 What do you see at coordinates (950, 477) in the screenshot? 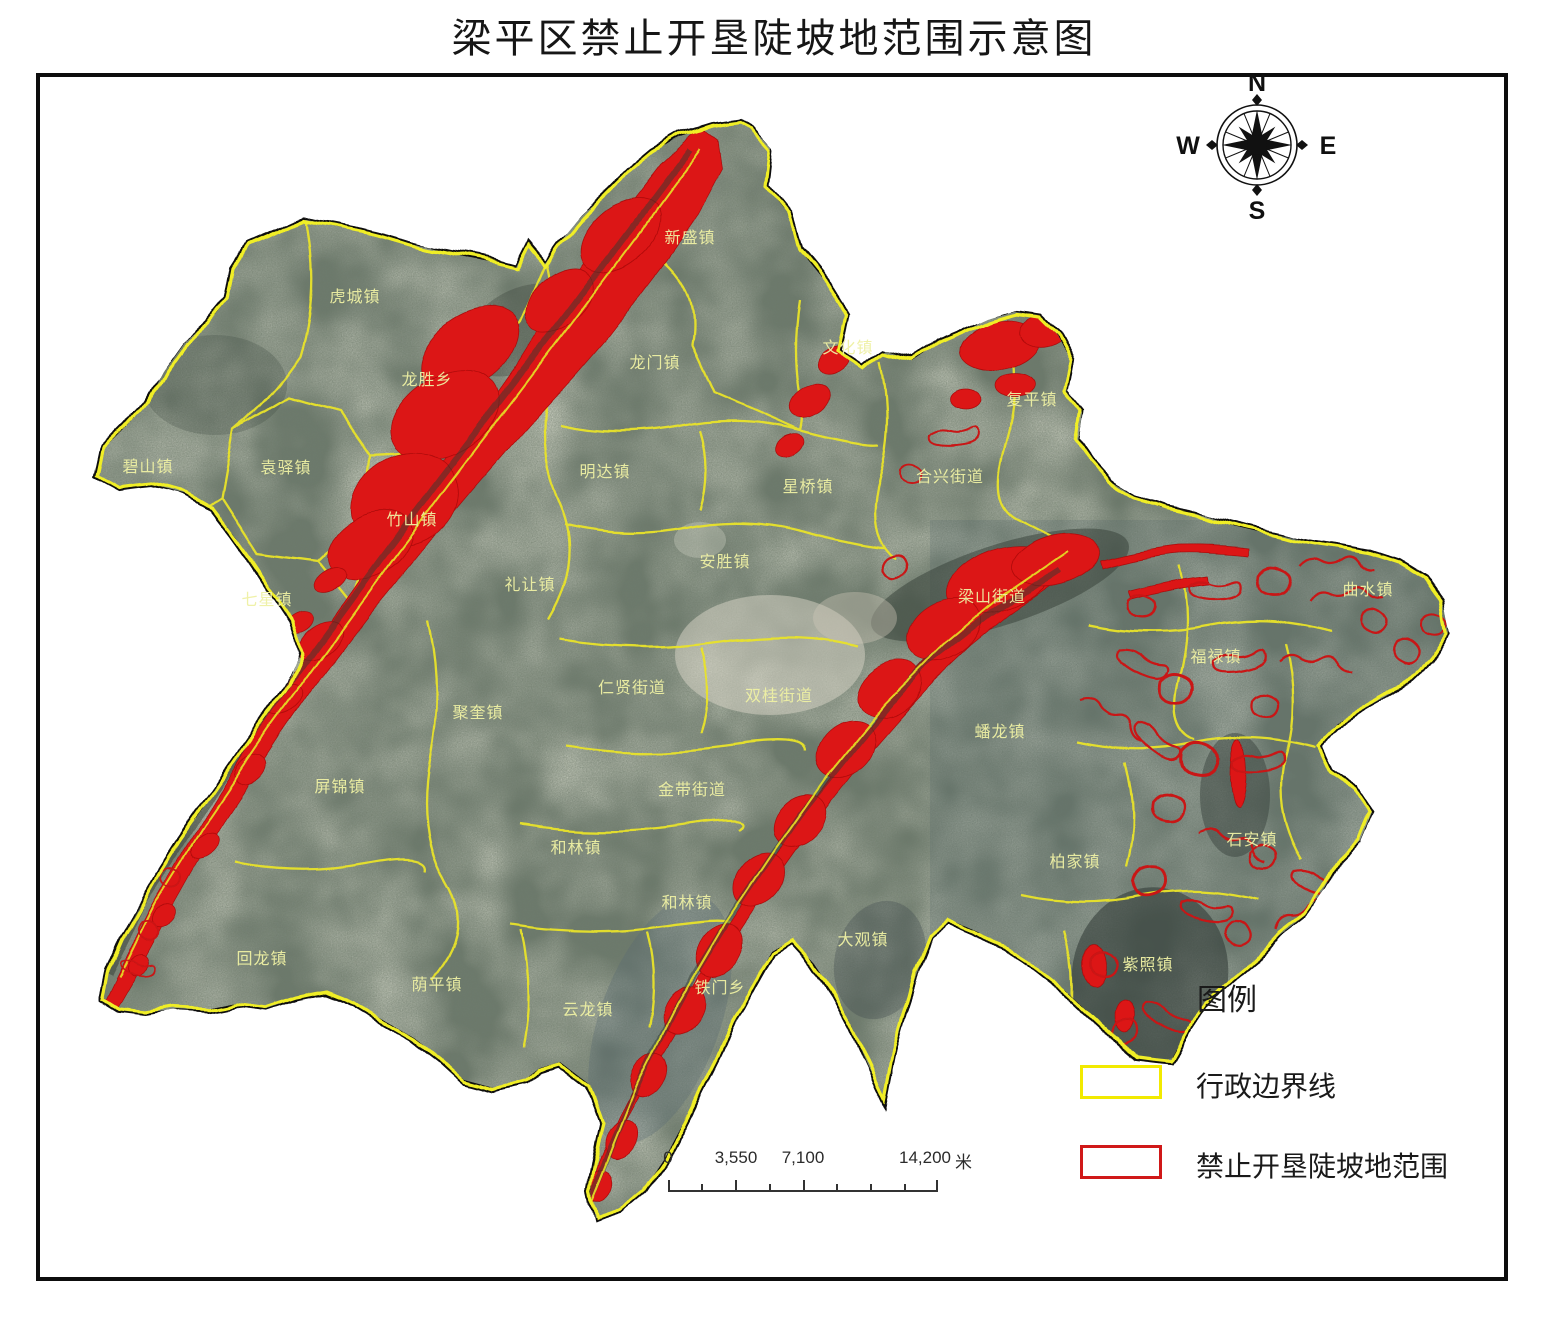
I see `town-label: 合兴街道` at bounding box center [950, 477].